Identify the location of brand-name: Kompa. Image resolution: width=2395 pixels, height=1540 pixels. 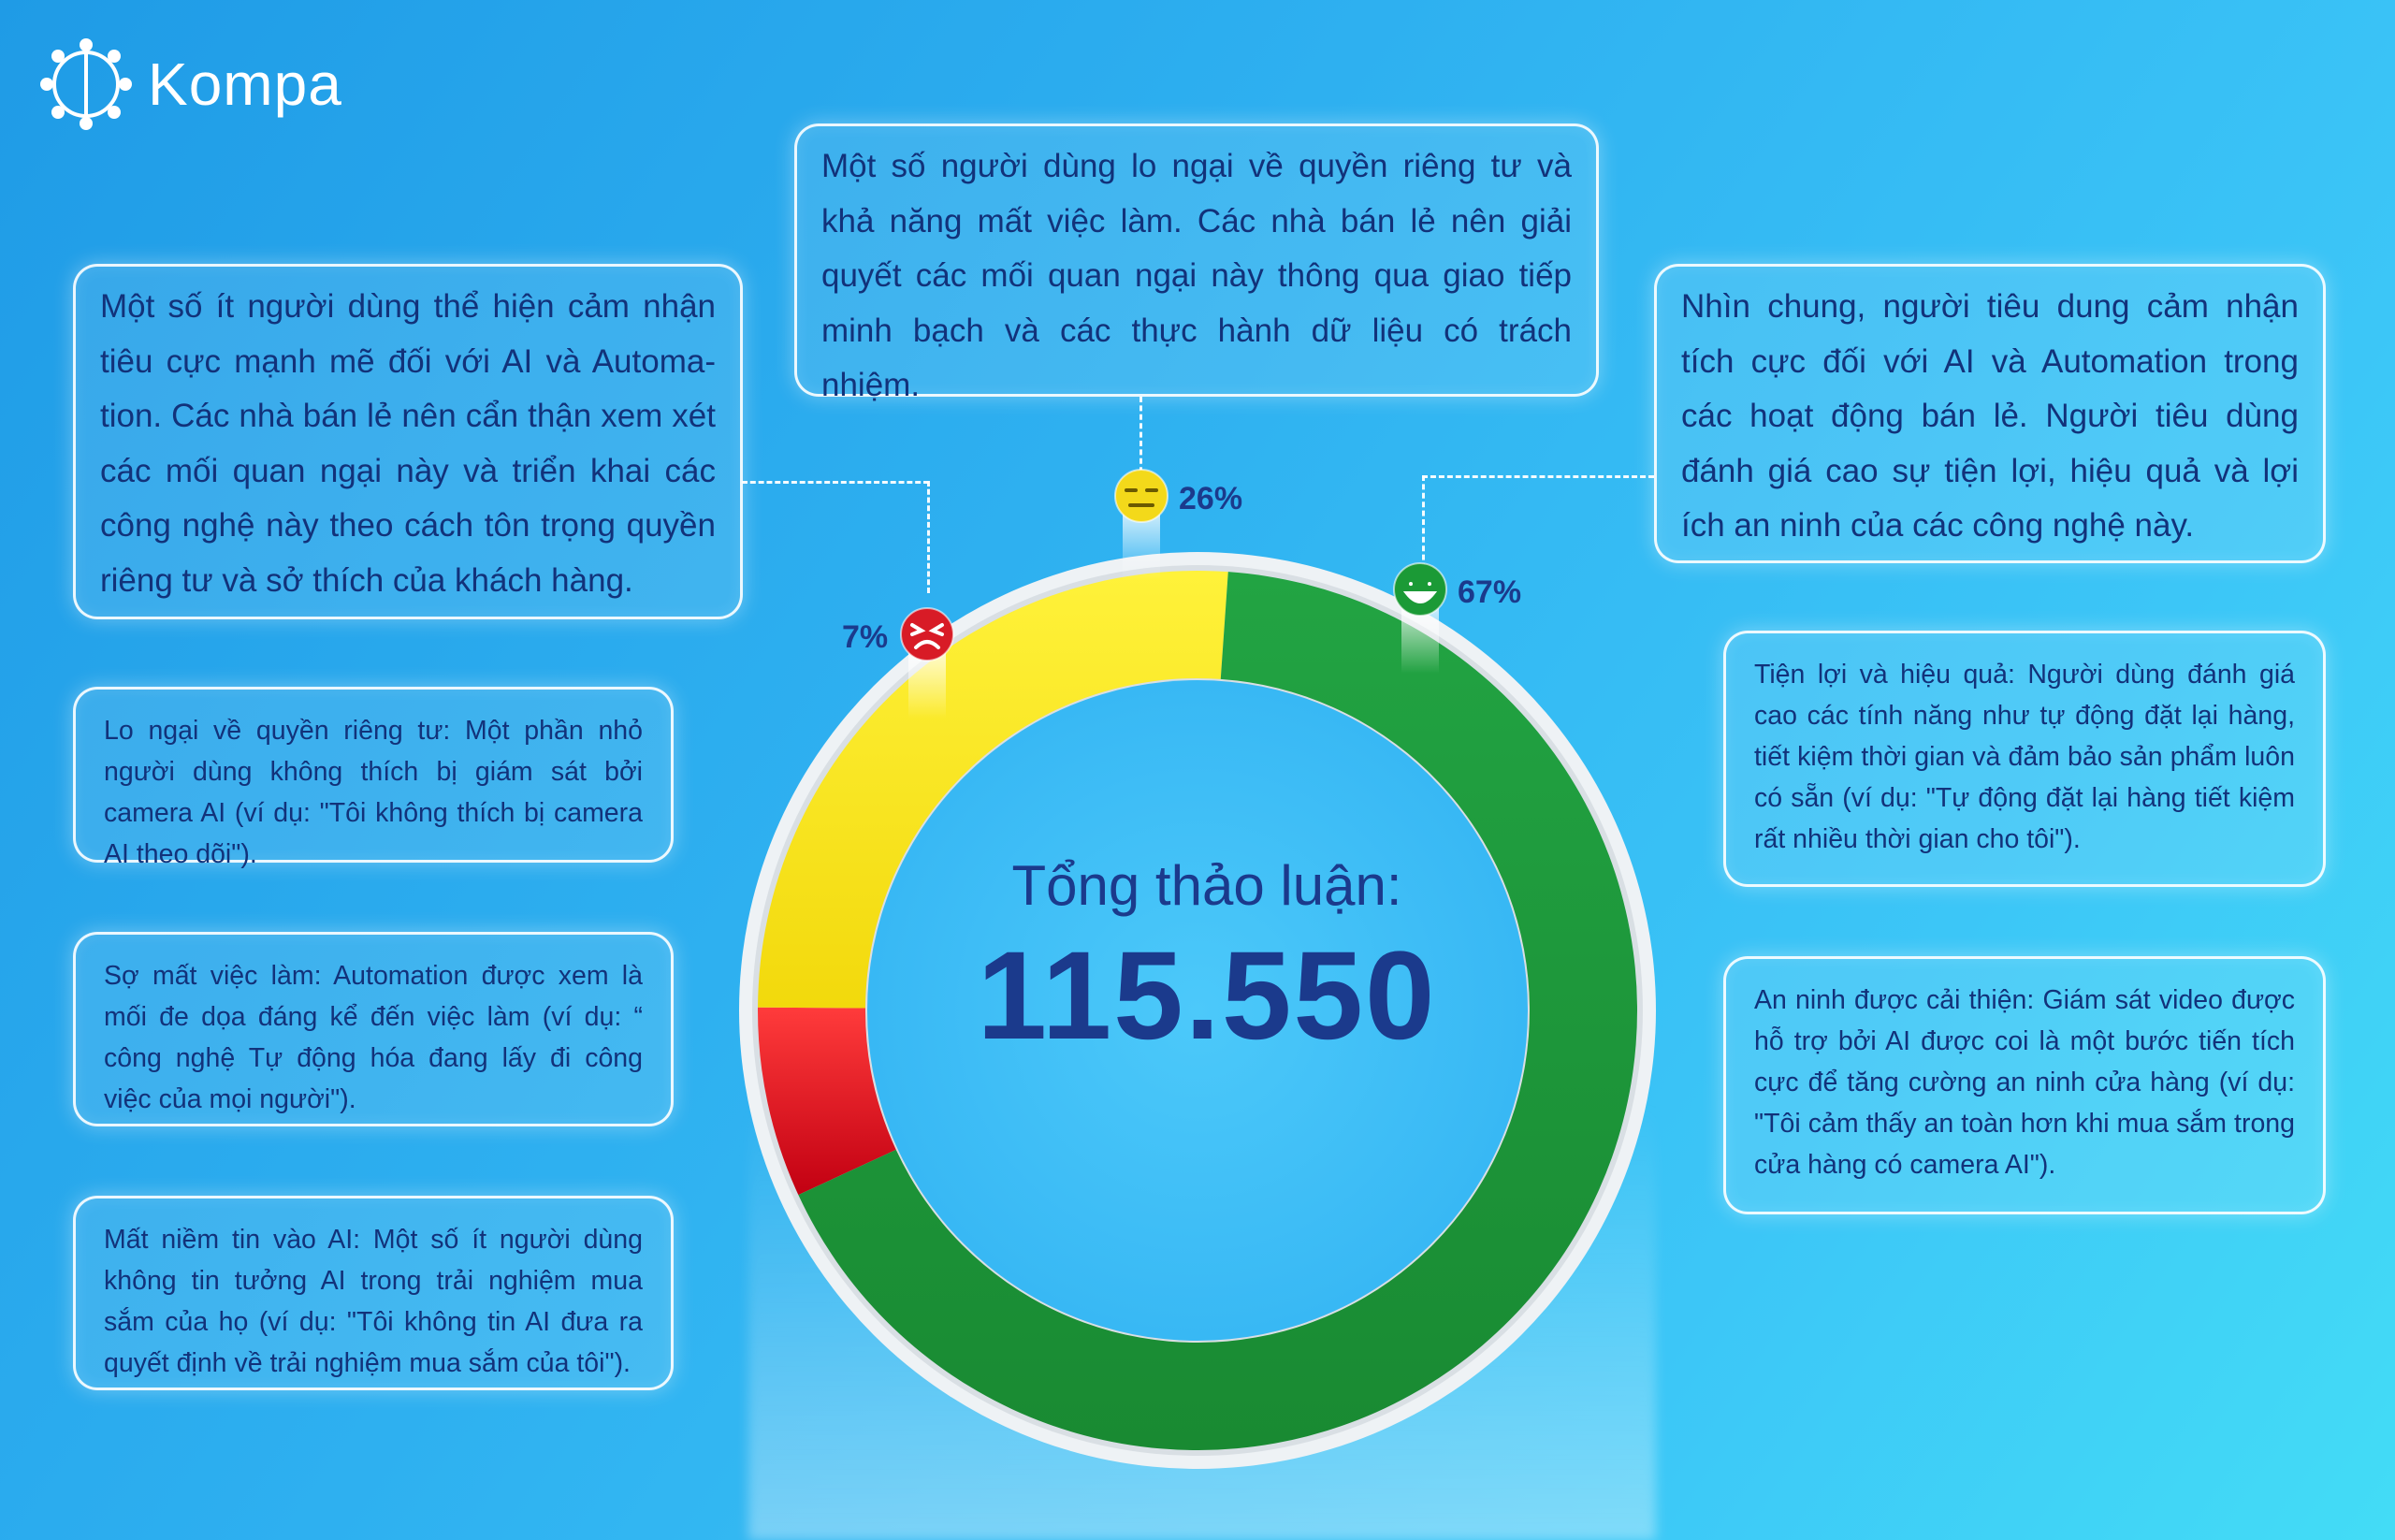
(245, 85).